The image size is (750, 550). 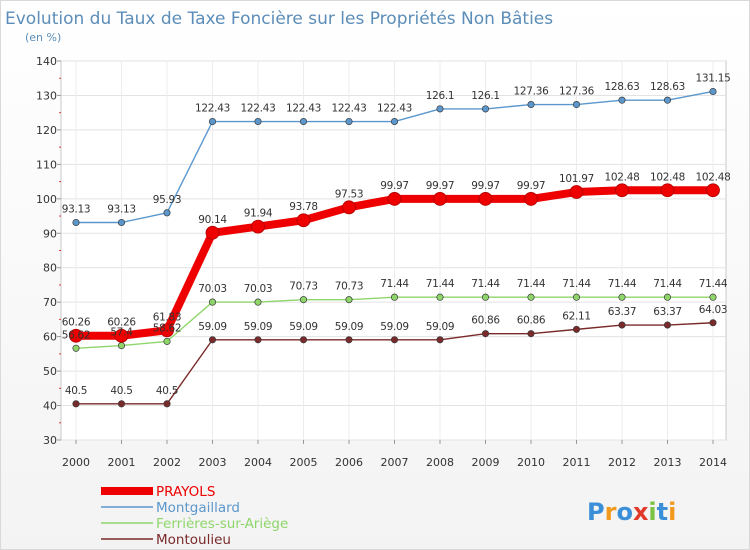 What do you see at coordinates (46, 95) in the screenshot?
I see `y-tick-label: 130` at bounding box center [46, 95].